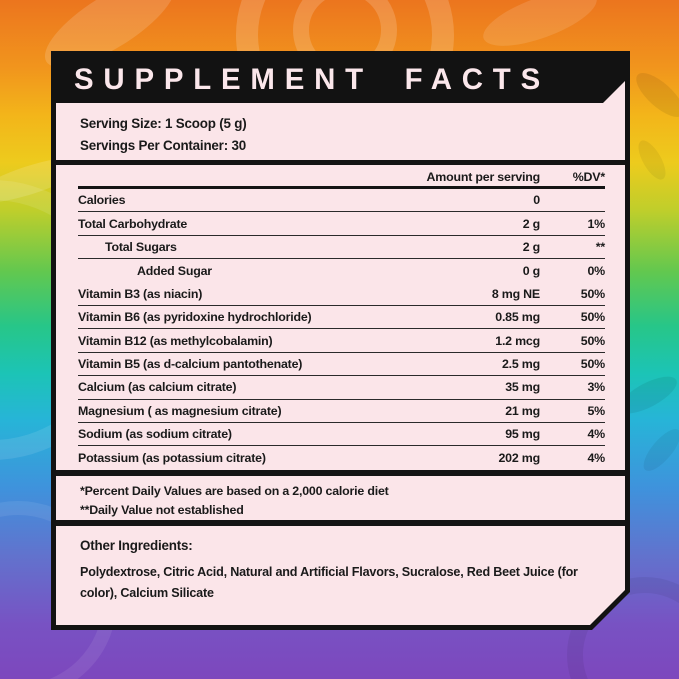 This screenshot has height=679, width=679. Describe the element at coordinates (520, 363) in the screenshot. I see `row-amount: 2.5 mg` at that location.